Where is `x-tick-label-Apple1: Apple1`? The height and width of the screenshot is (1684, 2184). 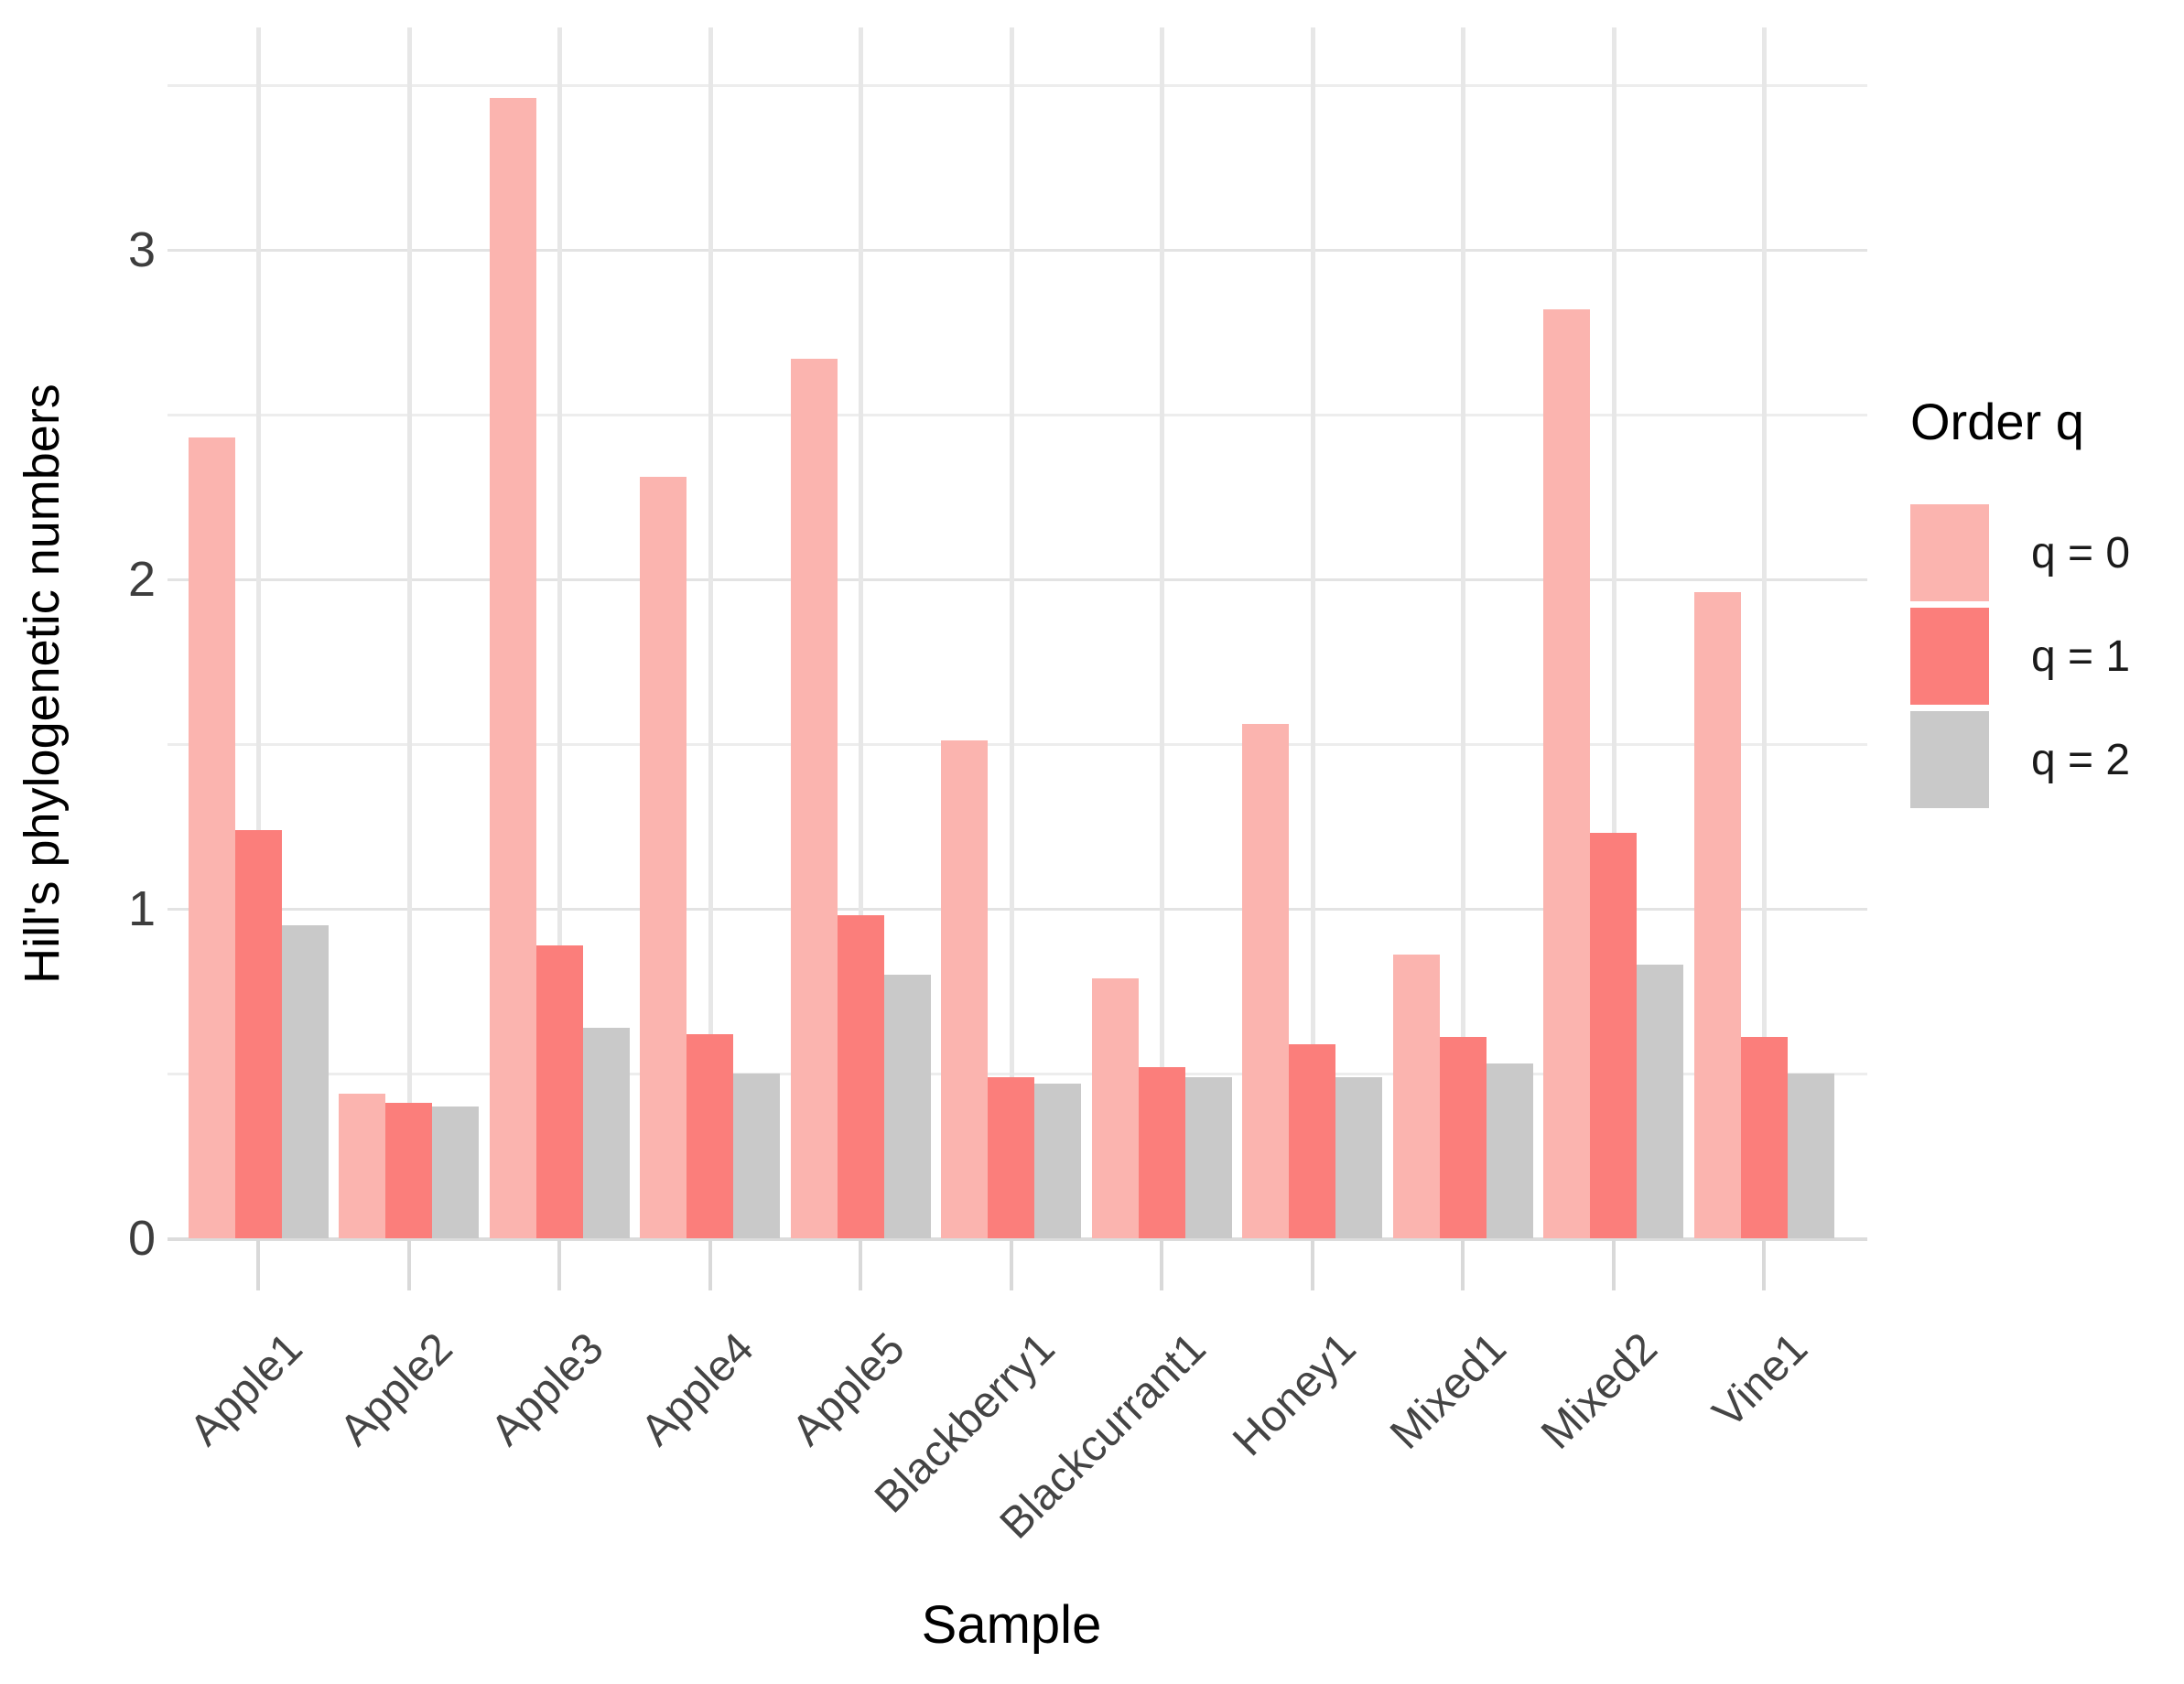 x-tick-label-Apple1: Apple1 is located at coordinates (246, 1389).